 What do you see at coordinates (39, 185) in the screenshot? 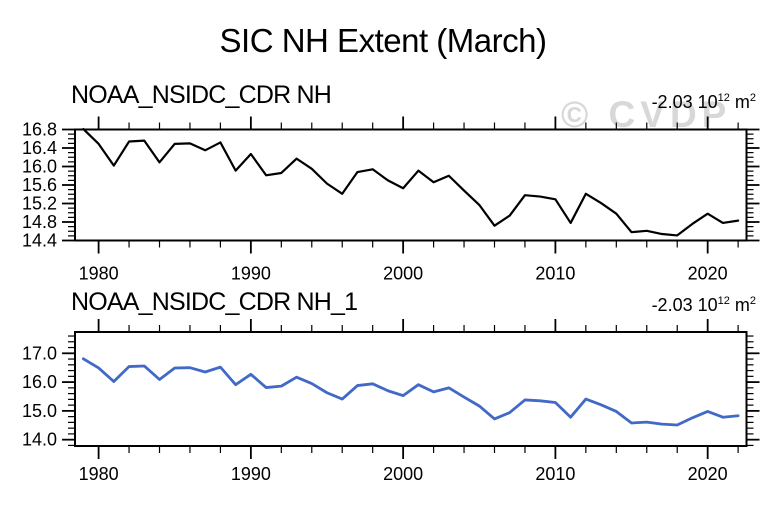
I see `y-tick-label: 15.6` at bounding box center [39, 185].